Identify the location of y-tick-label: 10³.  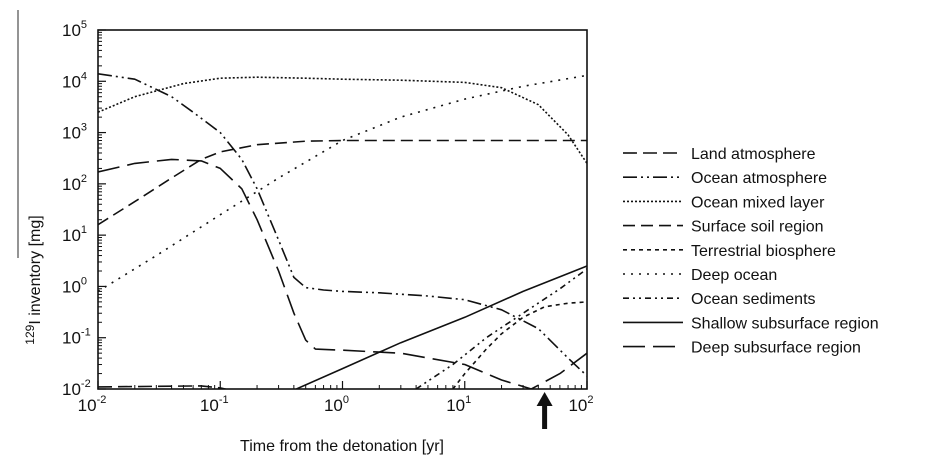
(74, 132).